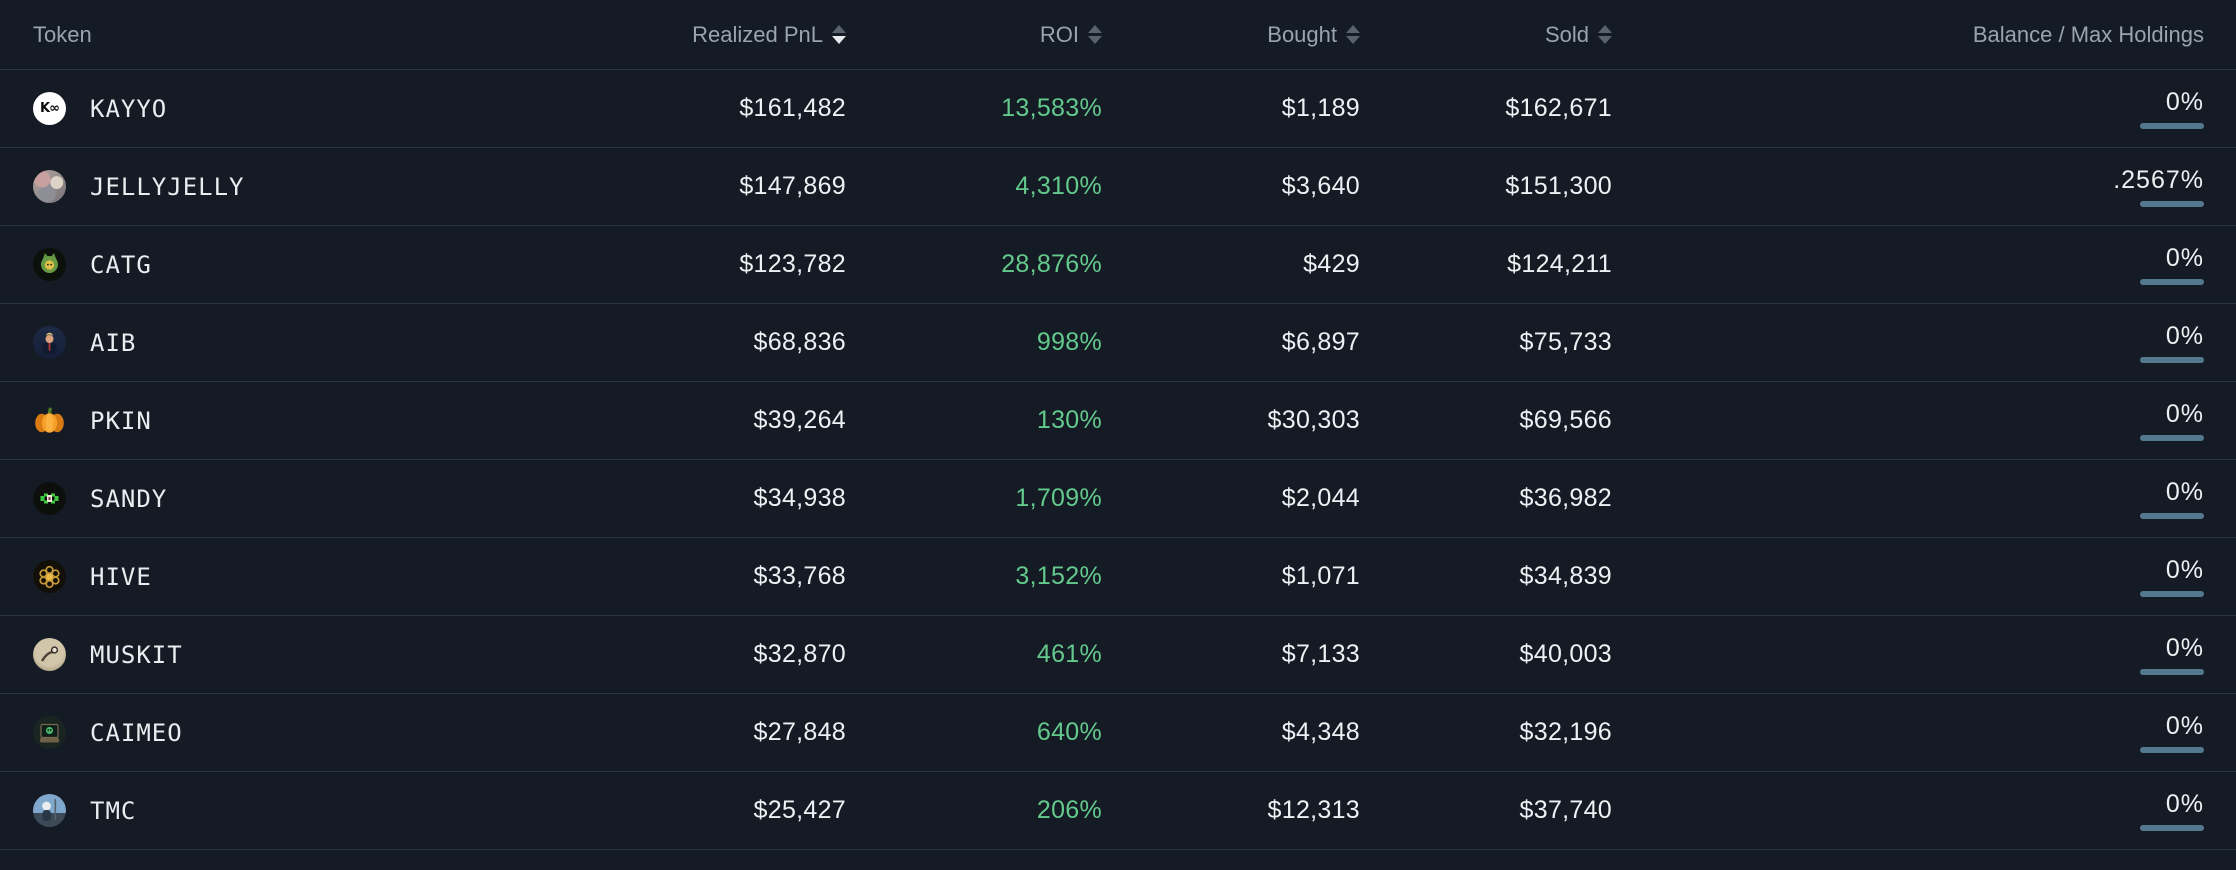 The image size is (2236, 870). I want to click on bought-value: $2,044, so click(1320, 498).